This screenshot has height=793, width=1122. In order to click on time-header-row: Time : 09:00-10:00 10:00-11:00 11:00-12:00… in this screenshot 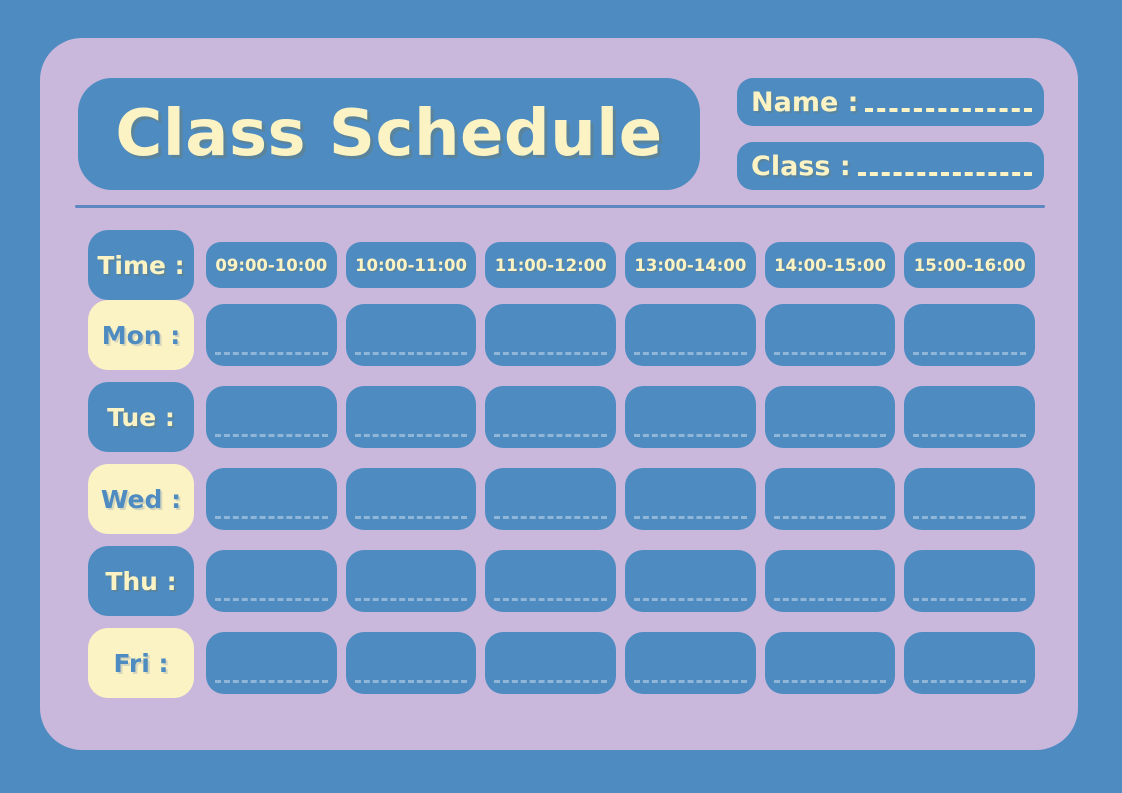, I will do `click(562, 265)`.